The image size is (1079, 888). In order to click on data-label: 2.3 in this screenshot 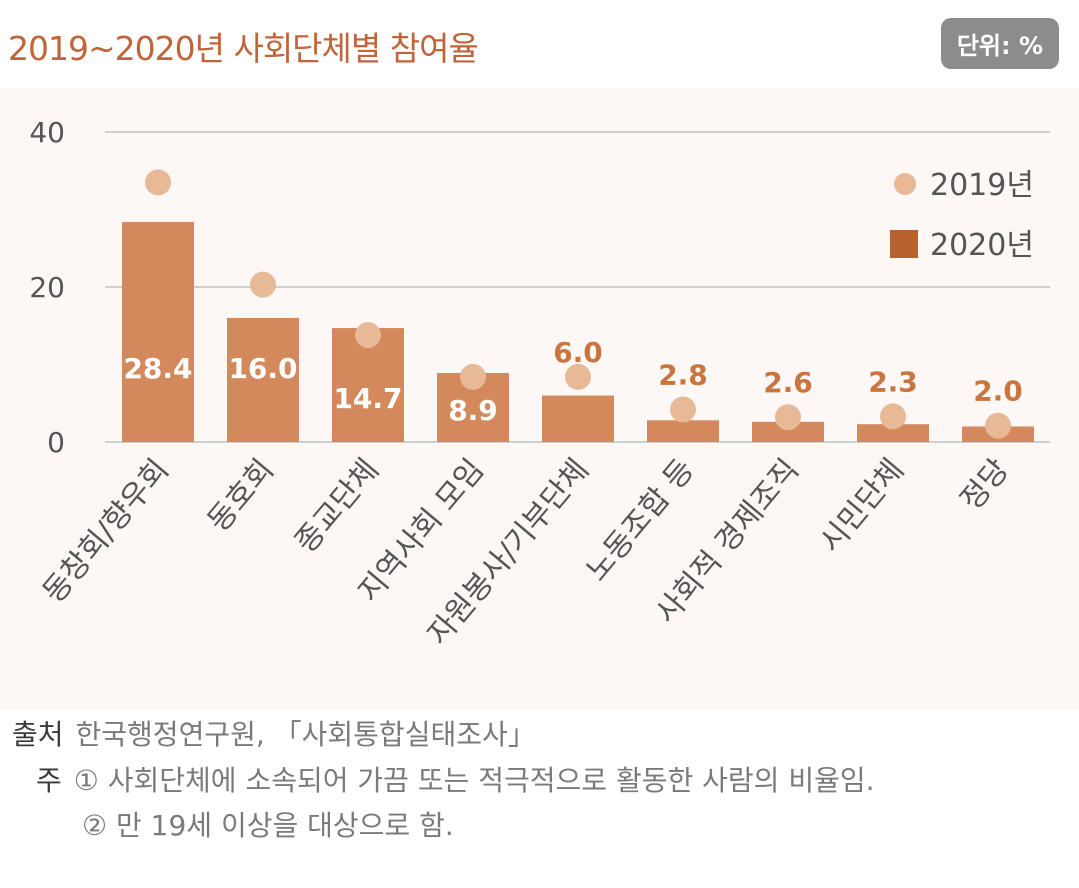, I will do `click(893, 381)`.